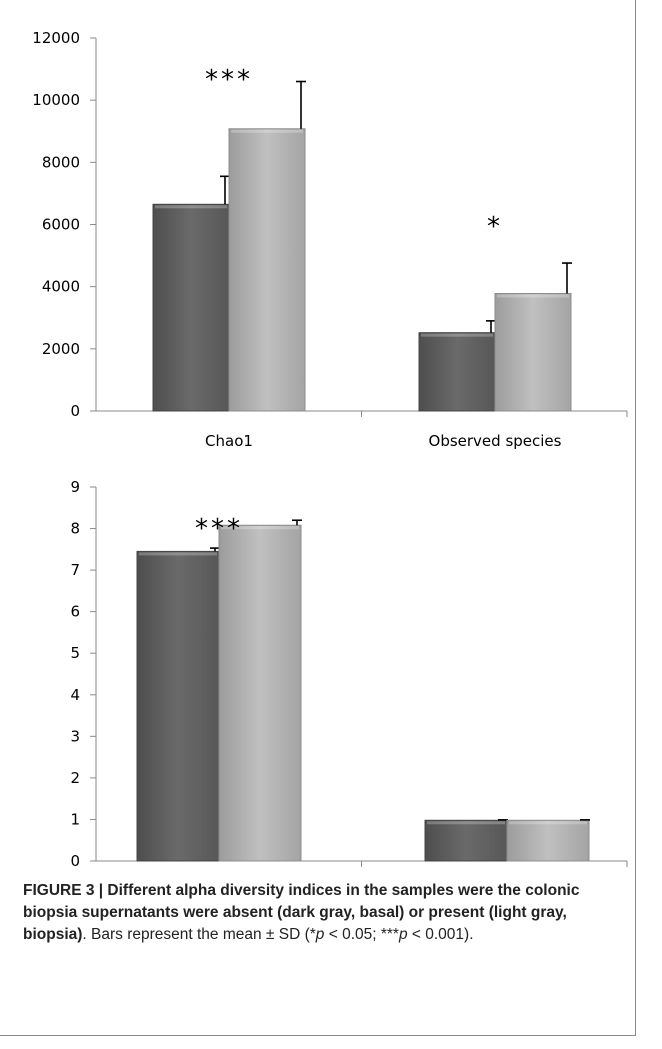 Image resolution: width=662 pixels, height=1049 pixels. I want to click on significance-label: *, so click(495, 227).